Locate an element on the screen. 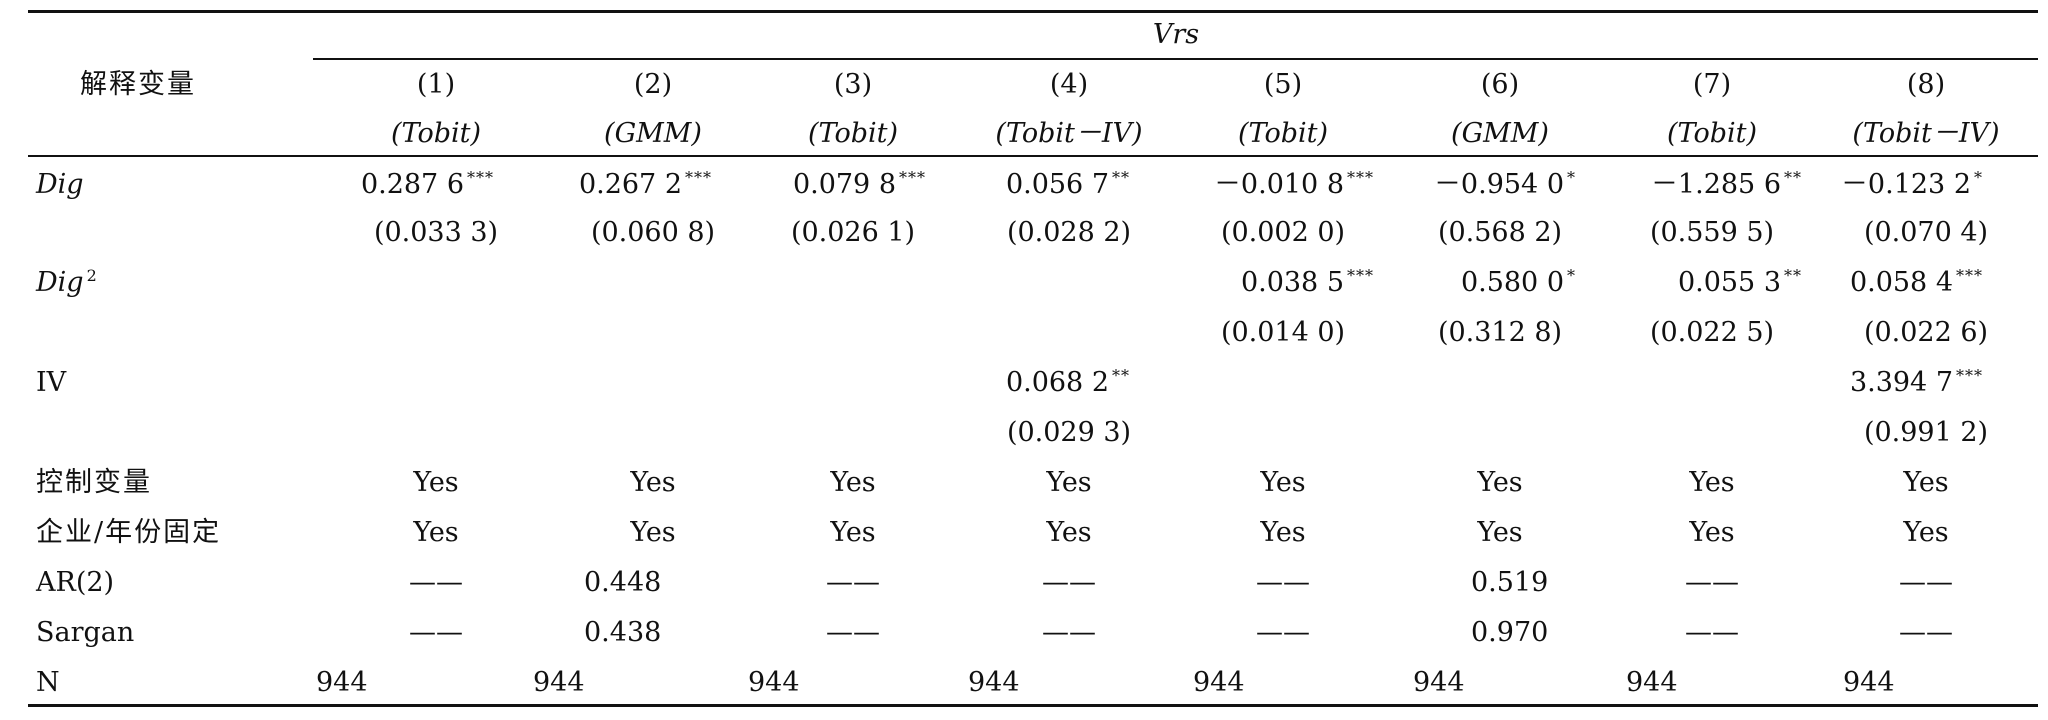  se-cell: (0.568 2) is located at coordinates (1500, 232).